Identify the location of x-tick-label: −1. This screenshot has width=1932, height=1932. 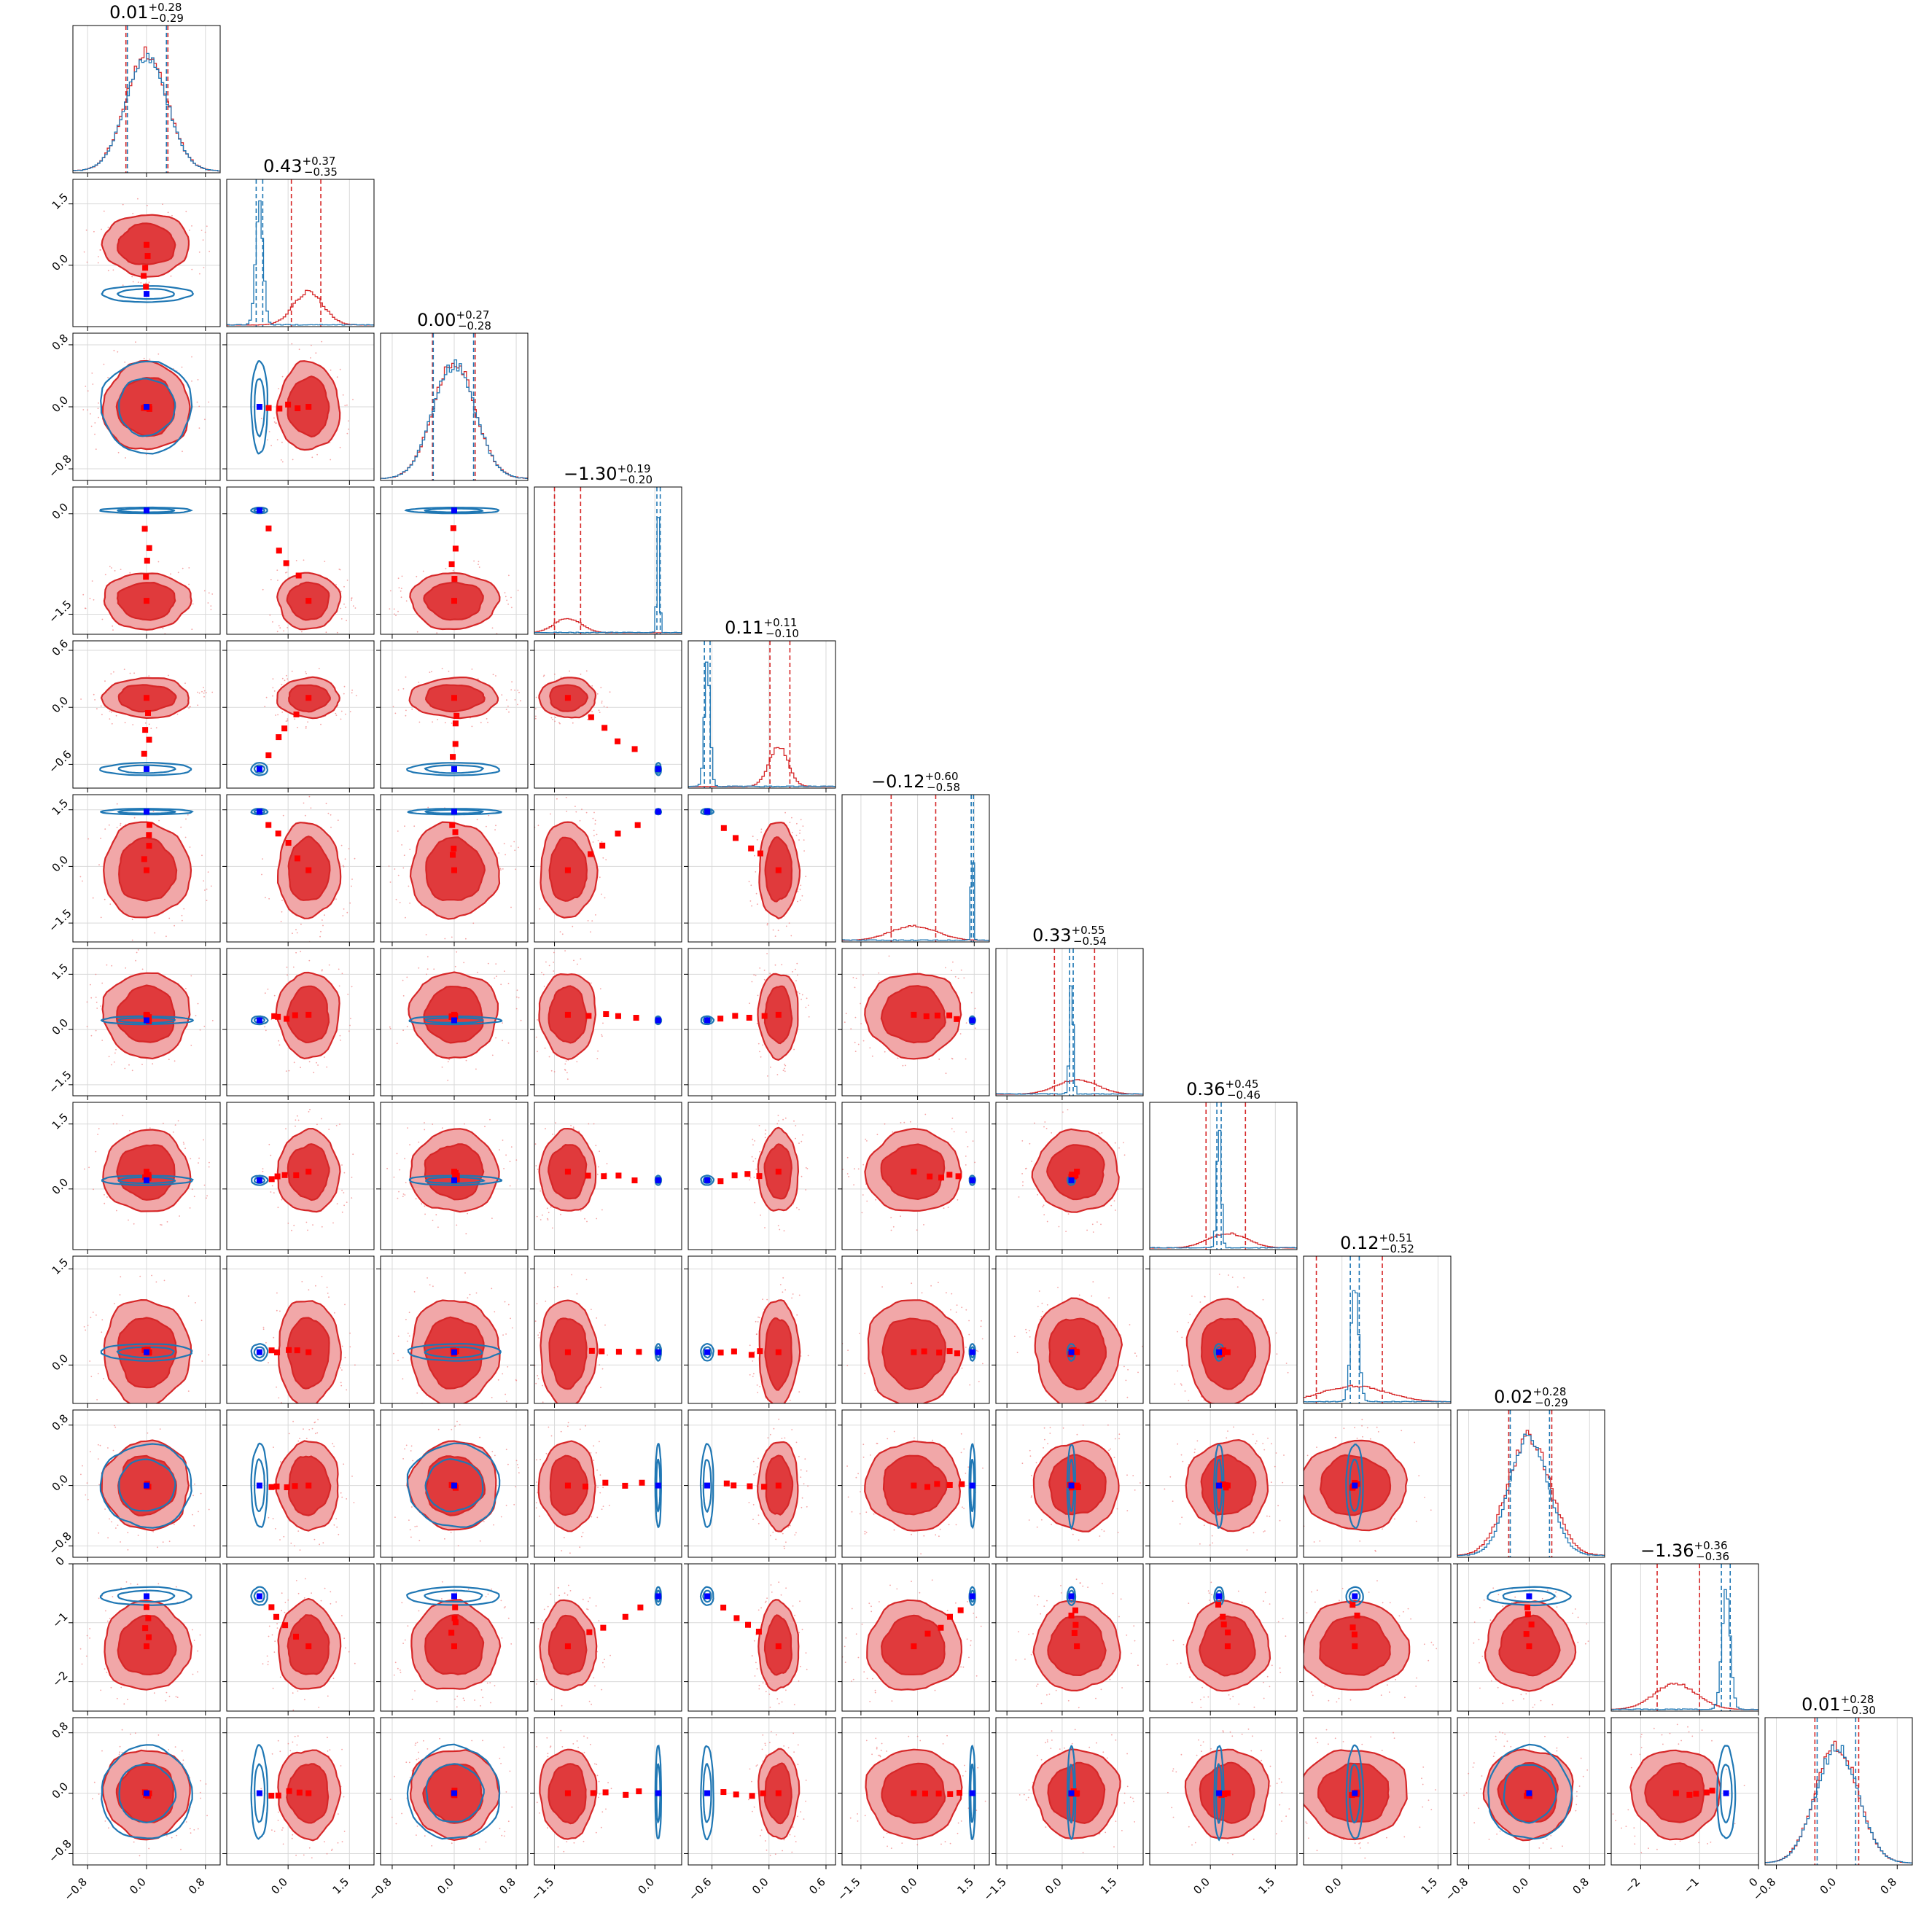
(1691, 1885).